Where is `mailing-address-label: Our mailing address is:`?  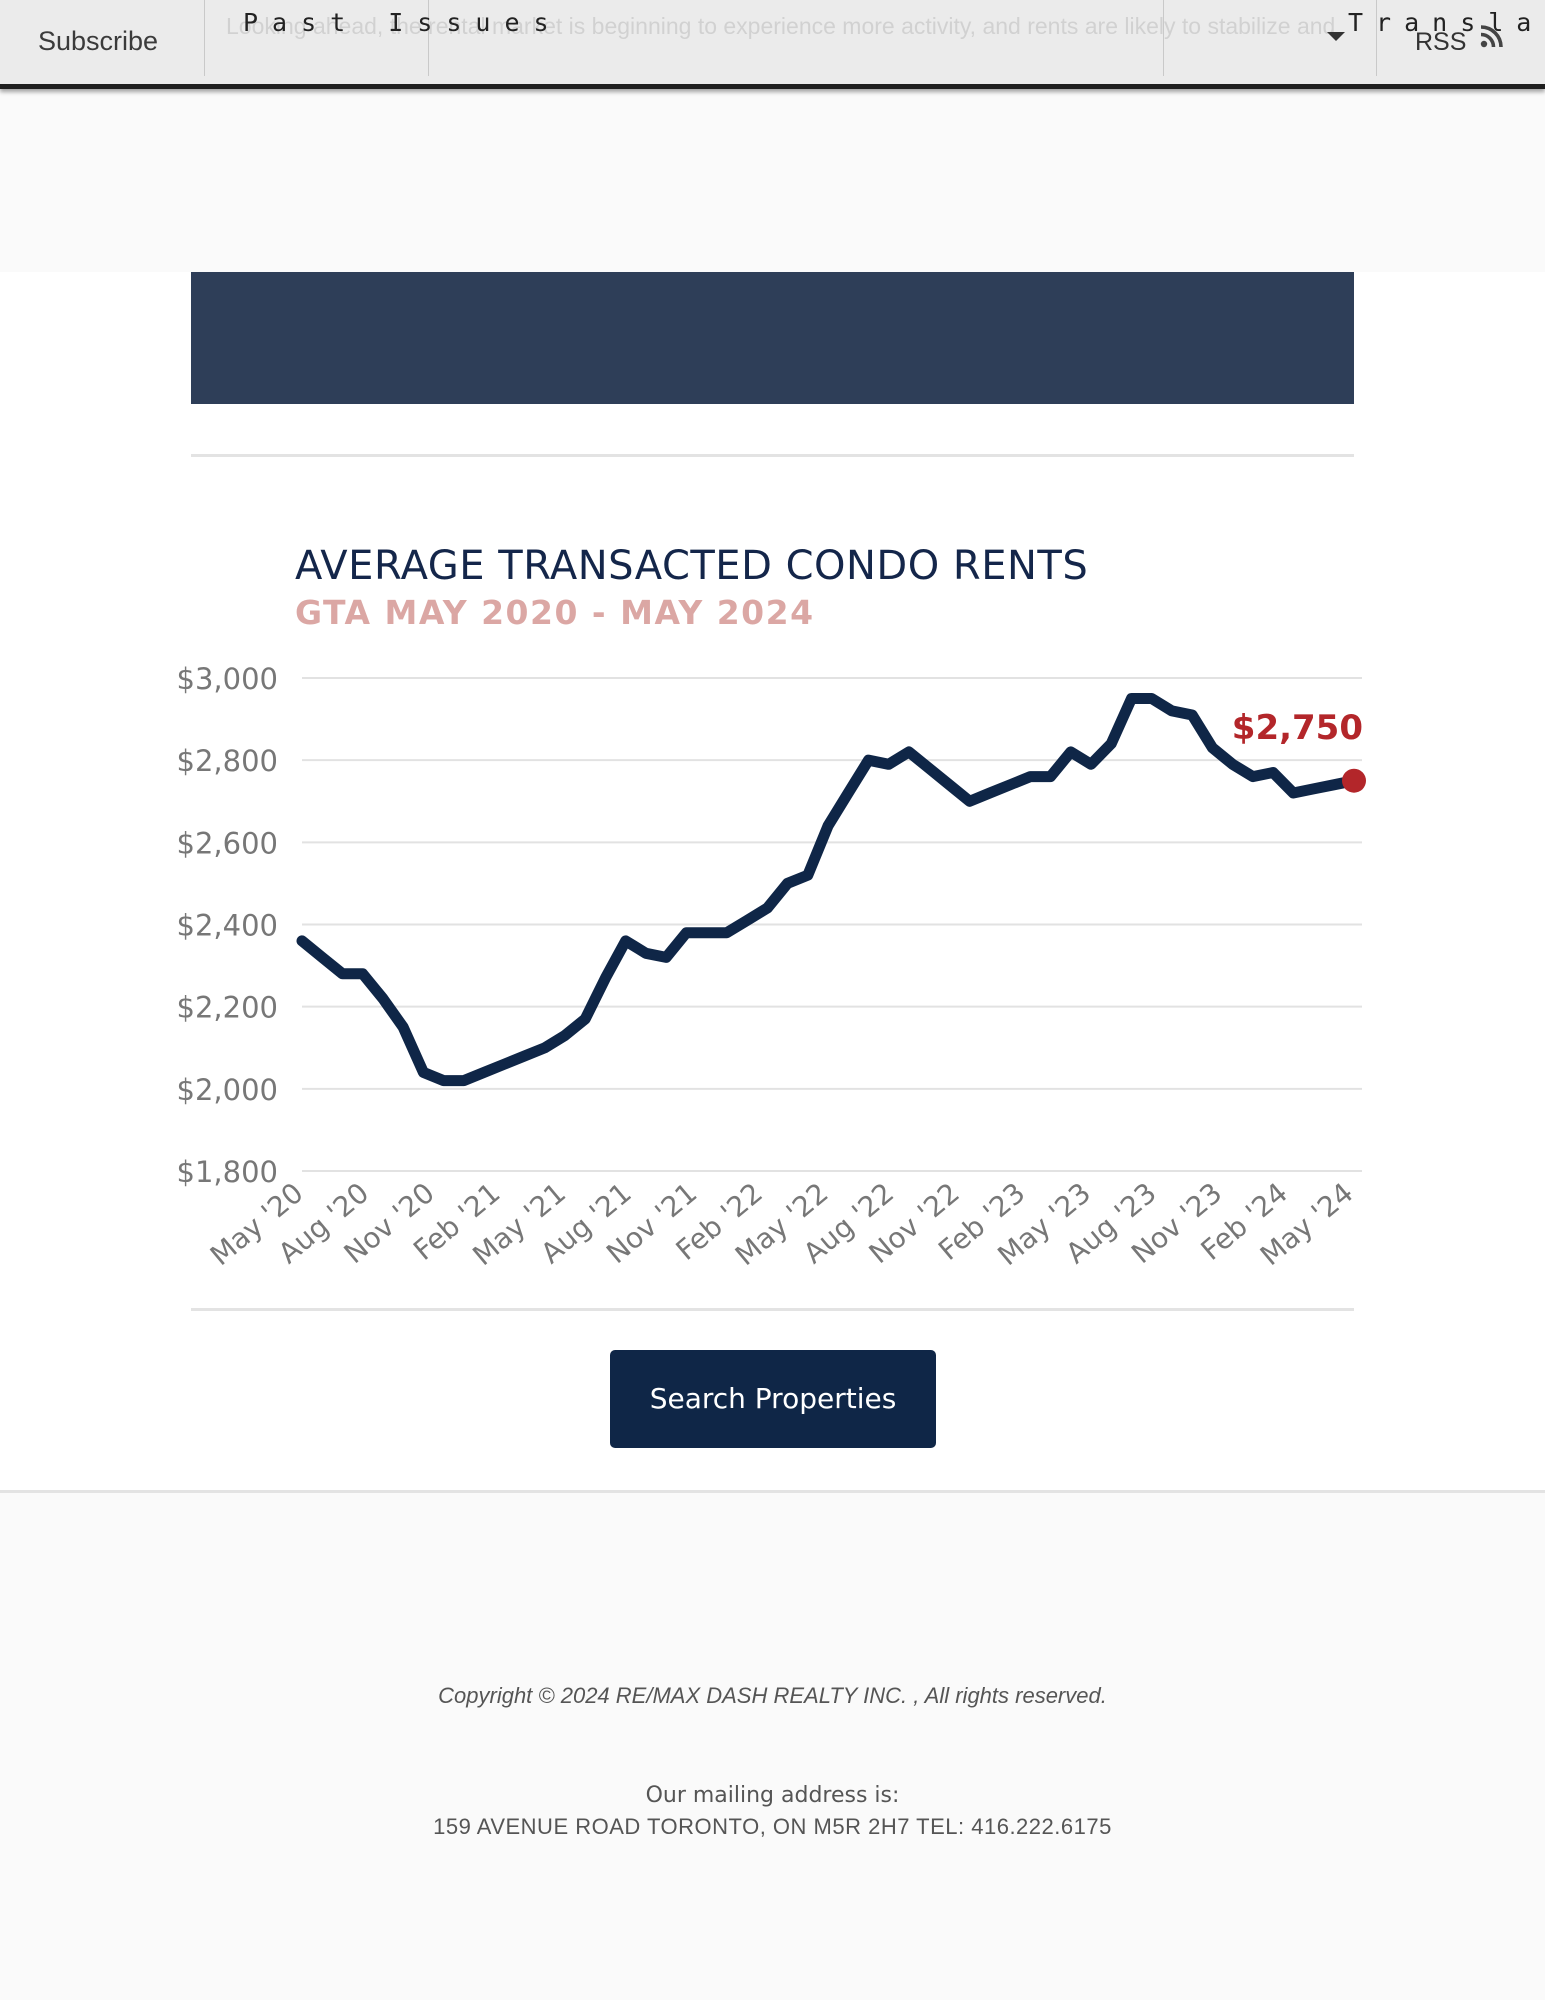
mailing-address-label: Our mailing address is: is located at coordinates (772, 1795).